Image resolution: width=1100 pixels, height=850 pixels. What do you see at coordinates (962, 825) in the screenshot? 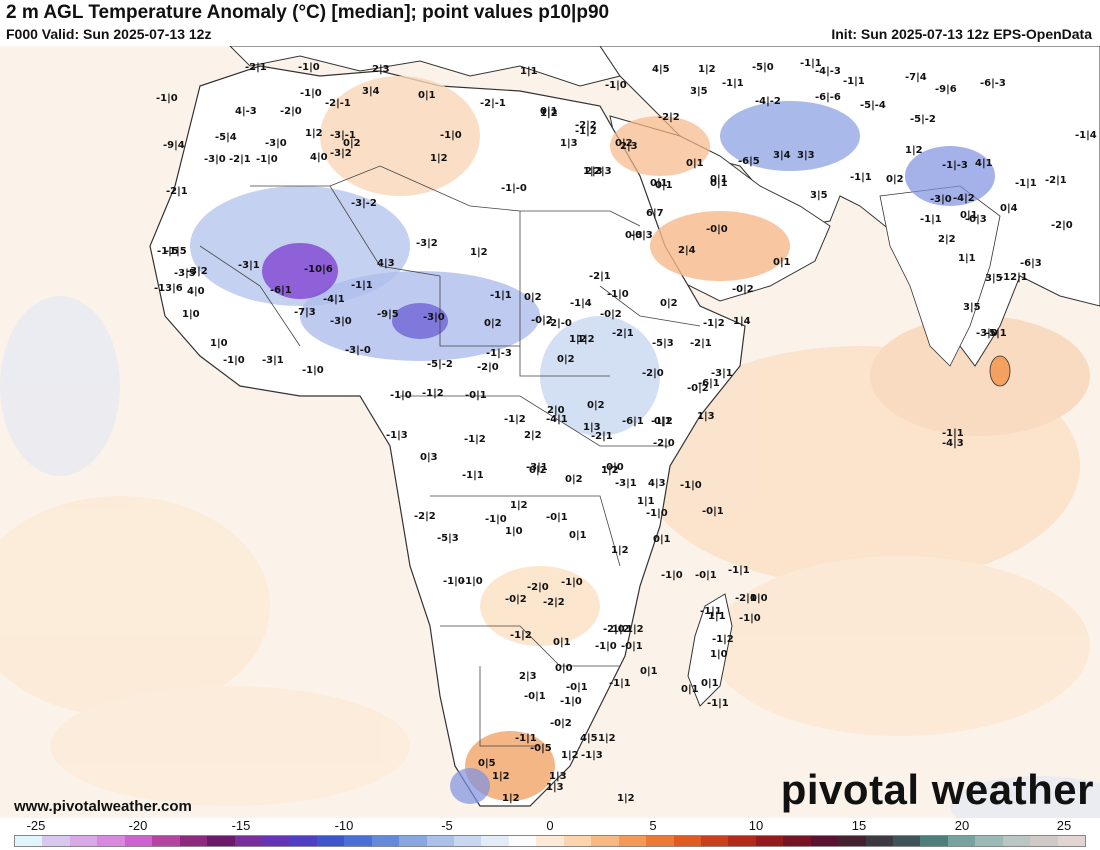
I see `colorbar-tick-label: 20` at bounding box center [962, 825].